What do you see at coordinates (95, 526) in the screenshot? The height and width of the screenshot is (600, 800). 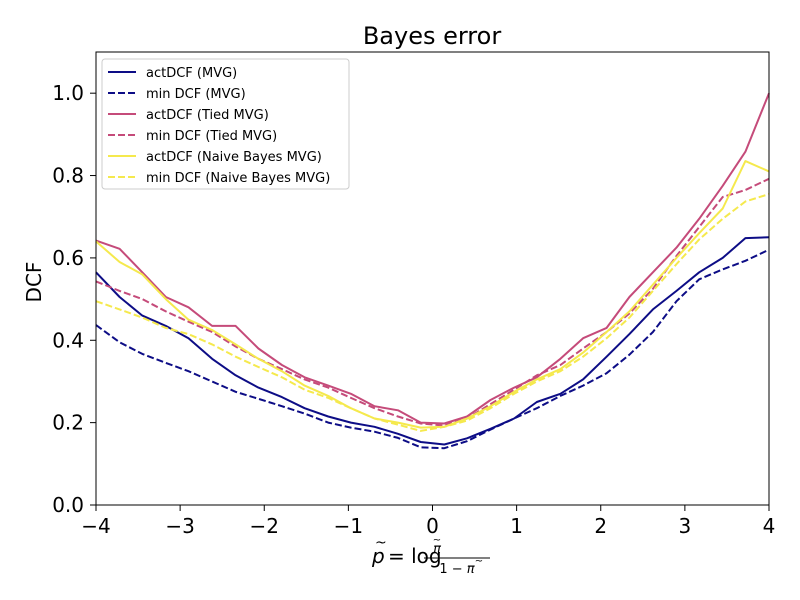 I see `x-tick-label: −4` at bounding box center [95, 526].